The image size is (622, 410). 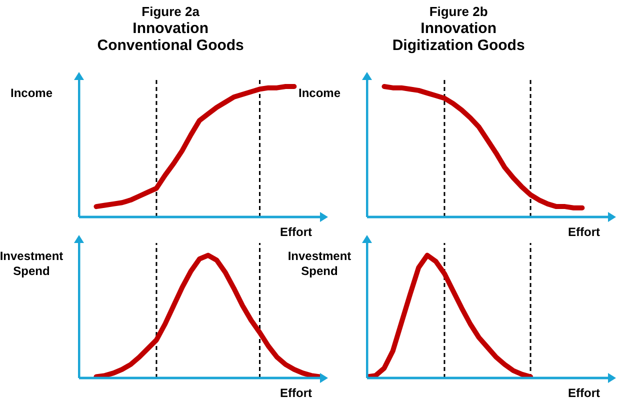 What do you see at coordinates (170, 37) in the screenshot?
I see `chart-subtitle: Innovation Conventional Goods` at bounding box center [170, 37].